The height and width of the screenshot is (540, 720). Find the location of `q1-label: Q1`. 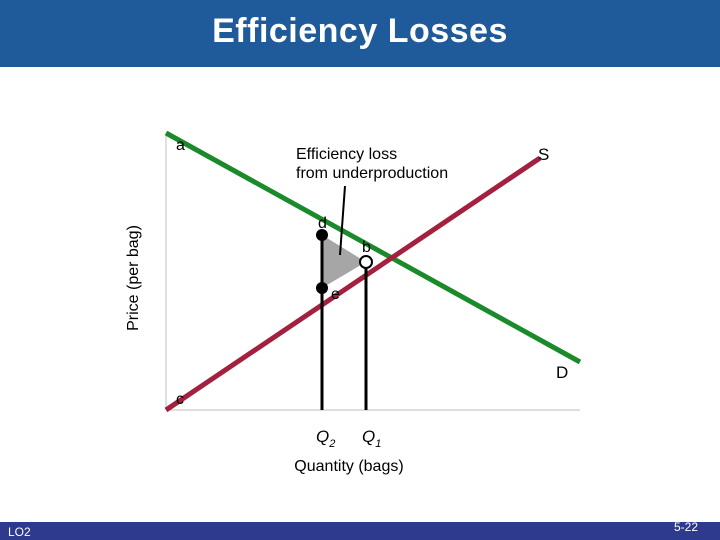

q1-label: Q1 is located at coordinates (371, 438).